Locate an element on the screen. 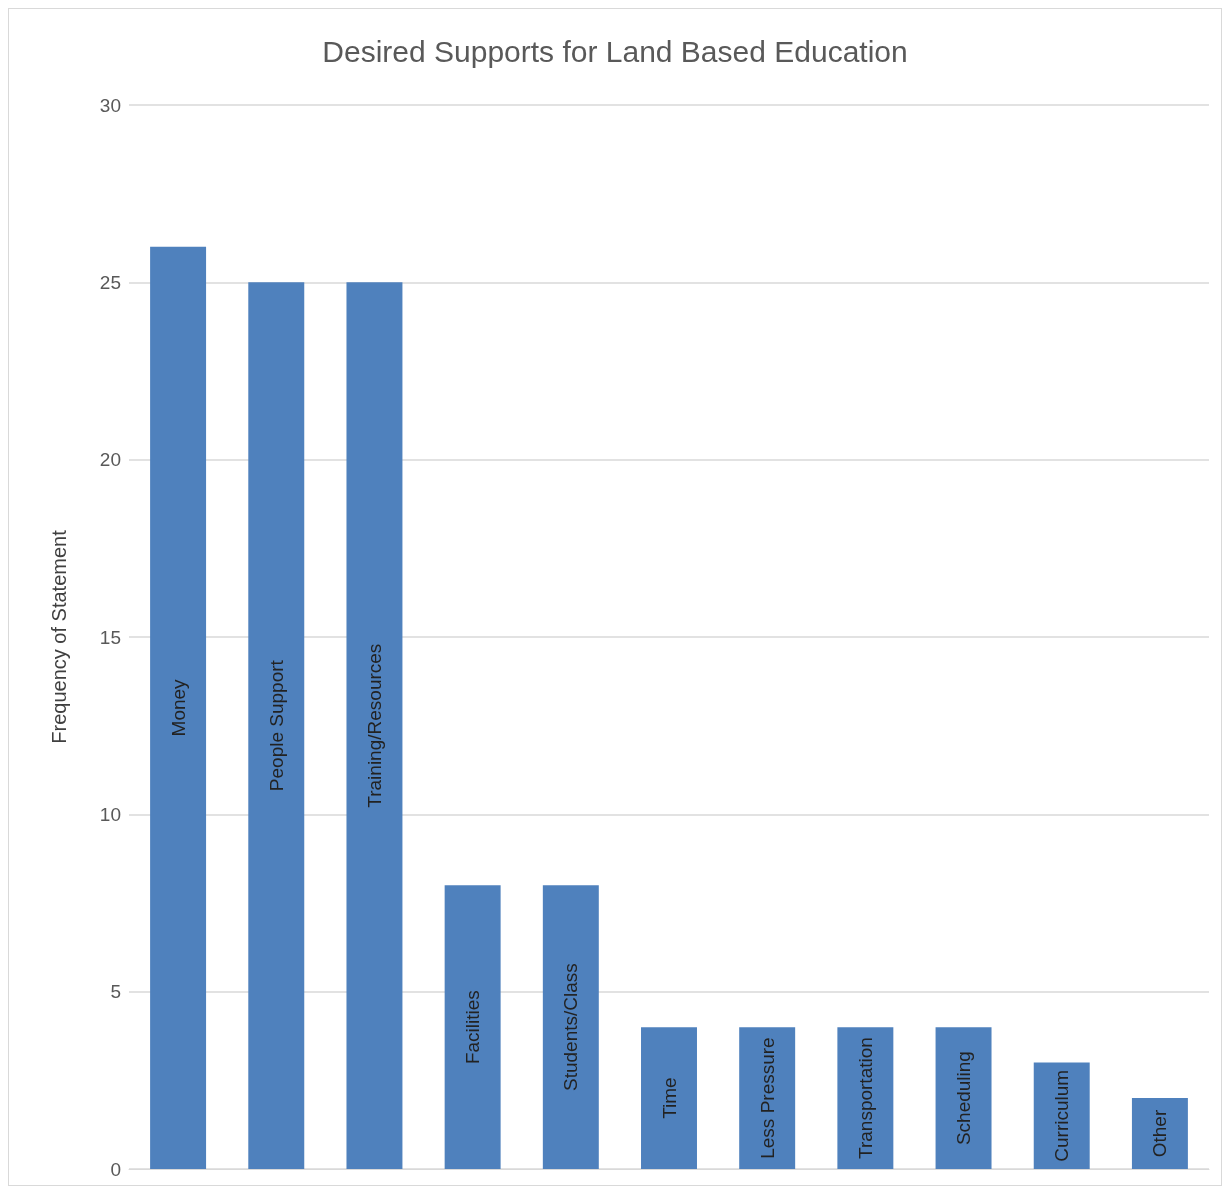  x-tick-label: Transportation is located at coordinates (865, 1098).